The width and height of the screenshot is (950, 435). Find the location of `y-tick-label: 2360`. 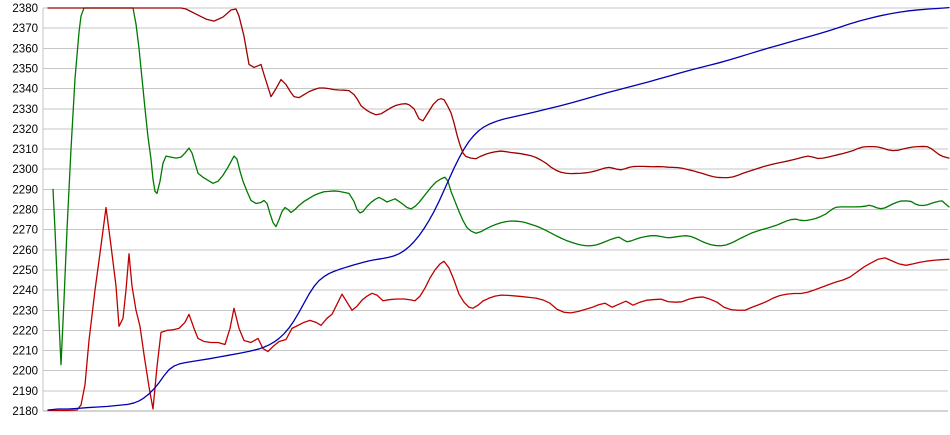

y-tick-label: 2360 is located at coordinates (25, 49).